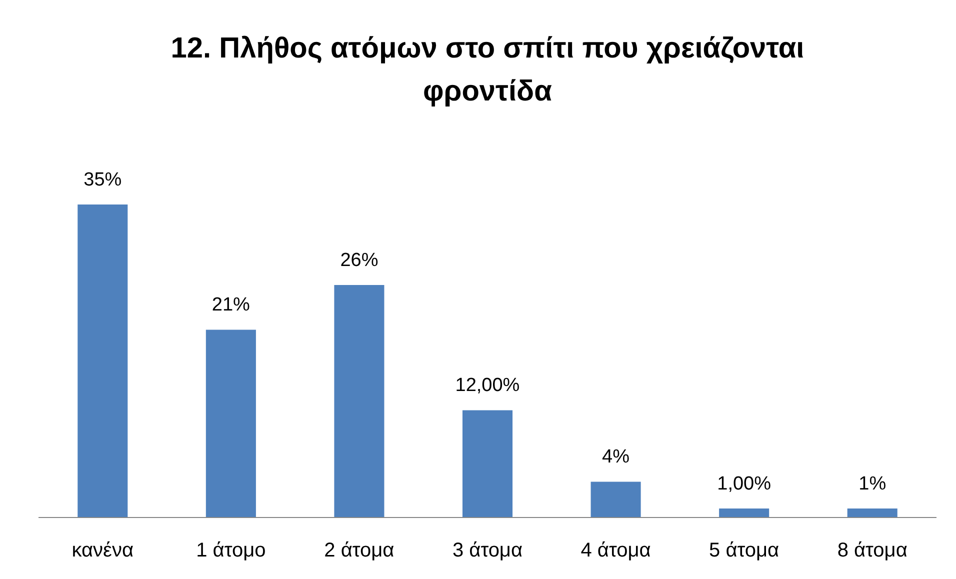  I want to click on data-label: 26%, so click(359, 261).